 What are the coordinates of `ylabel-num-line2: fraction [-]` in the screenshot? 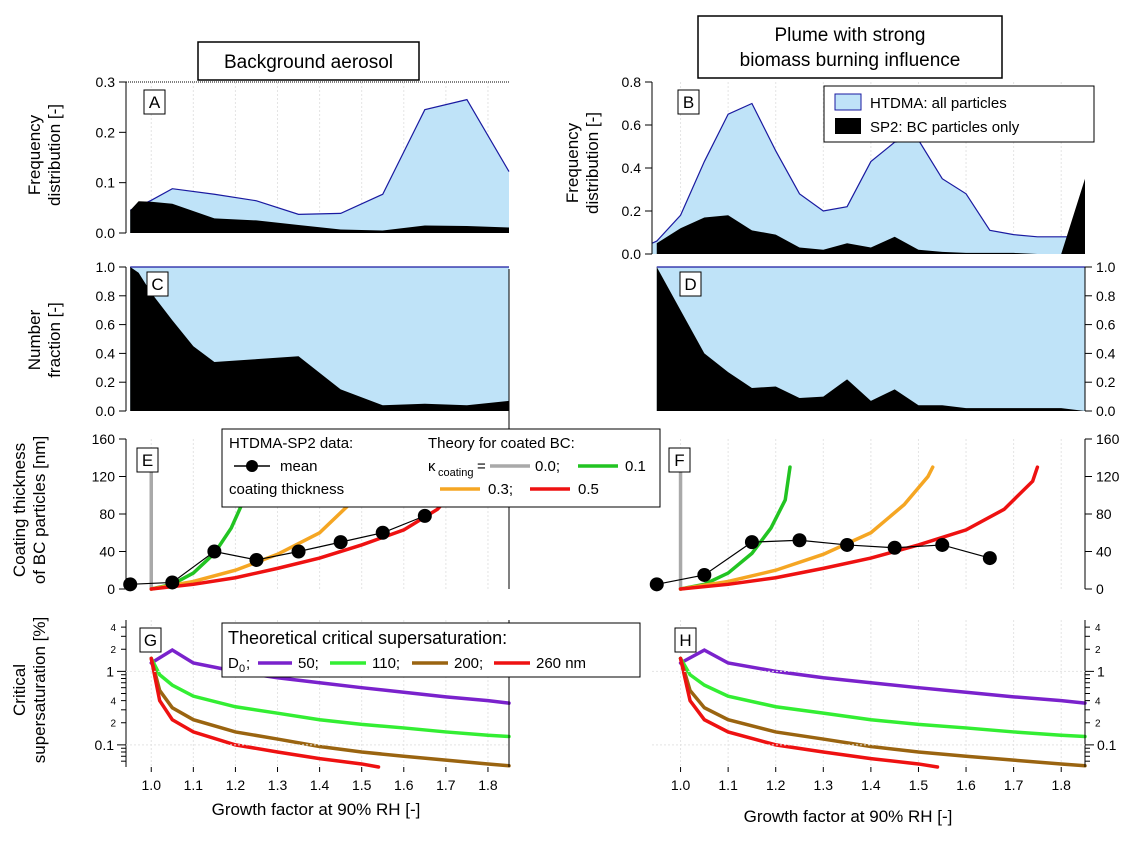 It's located at (54, 340).